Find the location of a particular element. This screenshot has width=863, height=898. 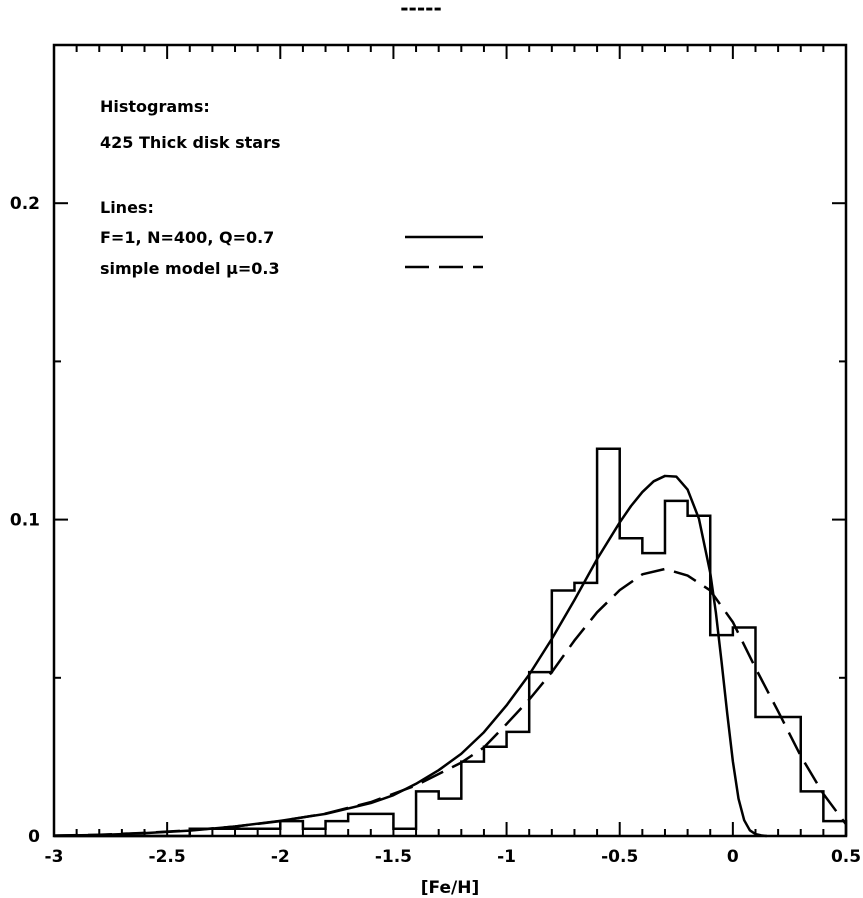

x-tick-label: -1.5 is located at coordinates (393, 857).